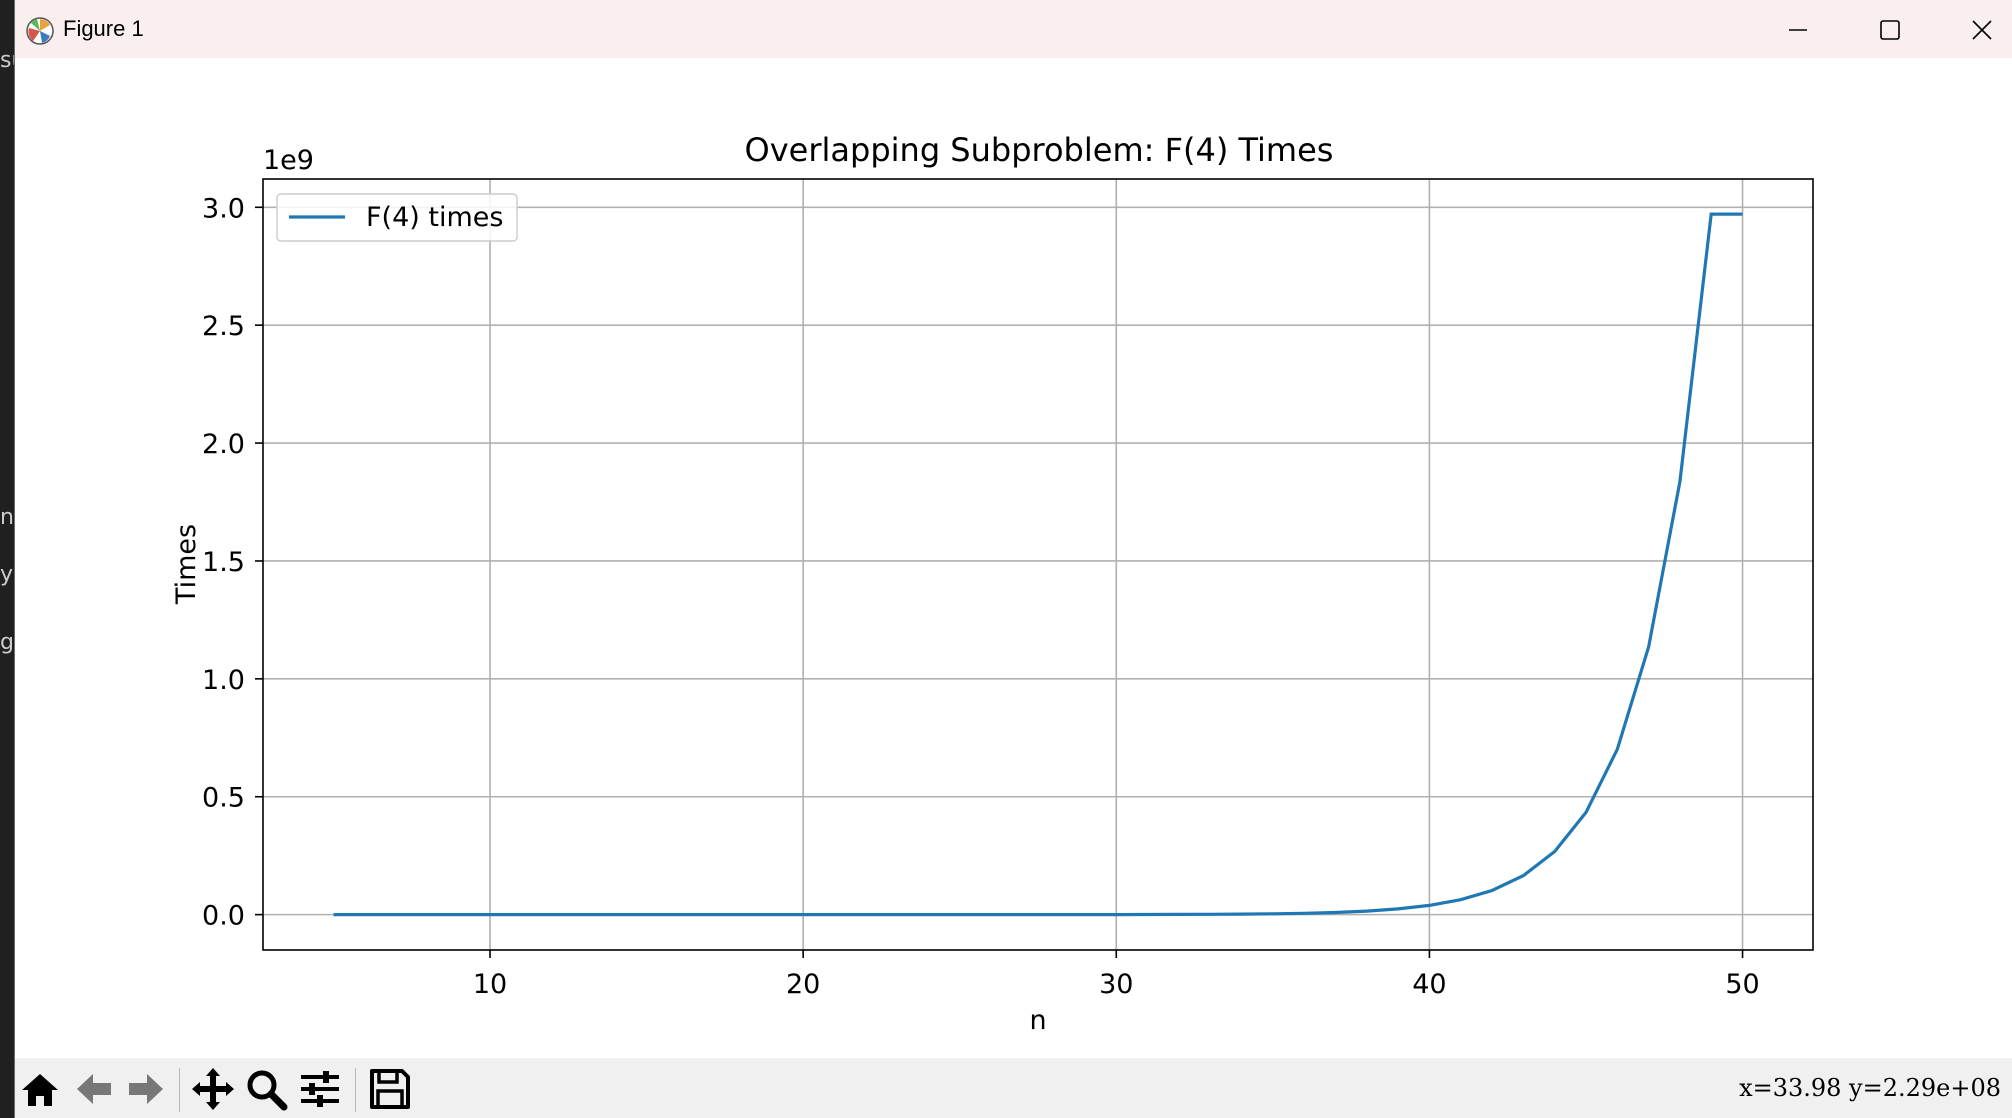 The width and height of the screenshot is (2012, 1118). Describe the element at coordinates (223, 916) in the screenshot. I see `y-tick-label: 0.0` at that location.